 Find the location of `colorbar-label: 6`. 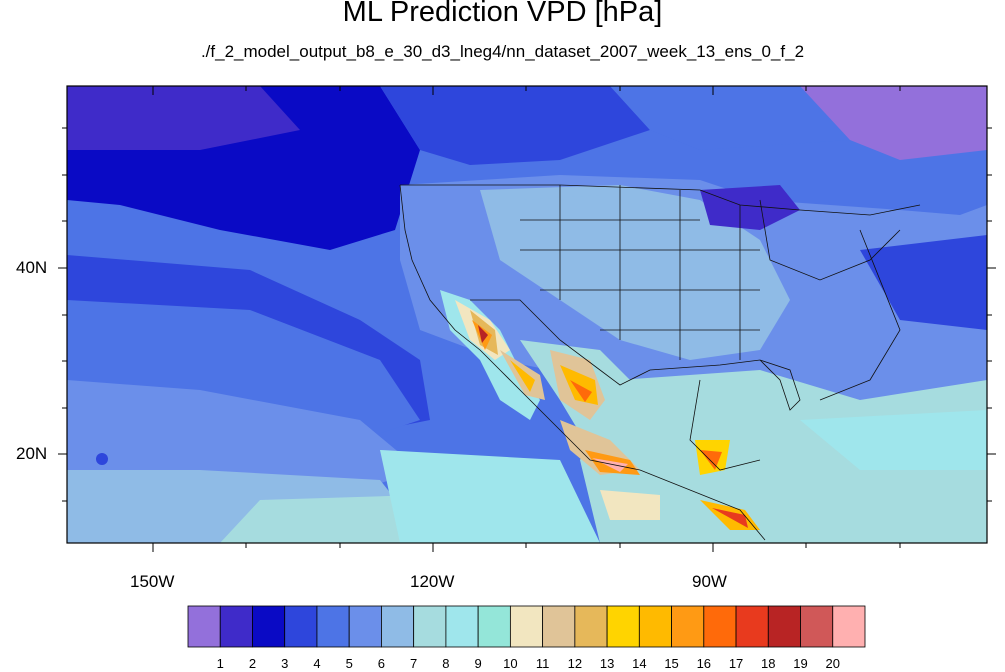

colorbar-label: 6 is located at coordinates (381, 663).